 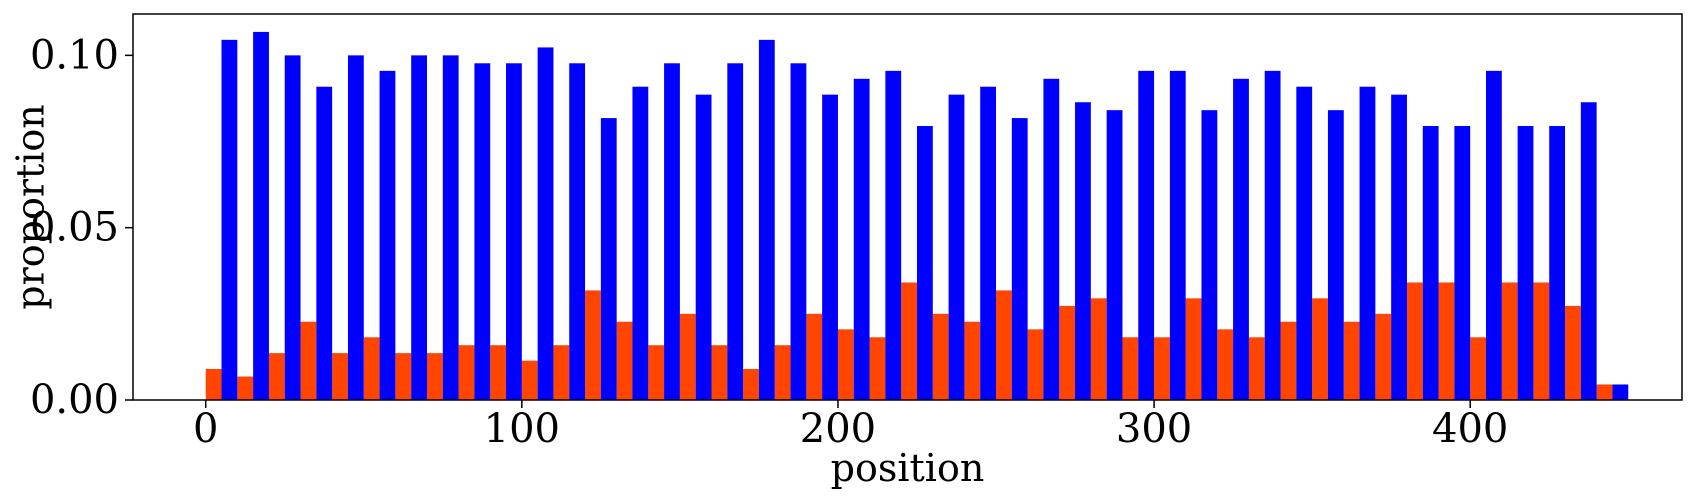 I want to click on y-tick-label: 0.10, so click(x=74, y=55).